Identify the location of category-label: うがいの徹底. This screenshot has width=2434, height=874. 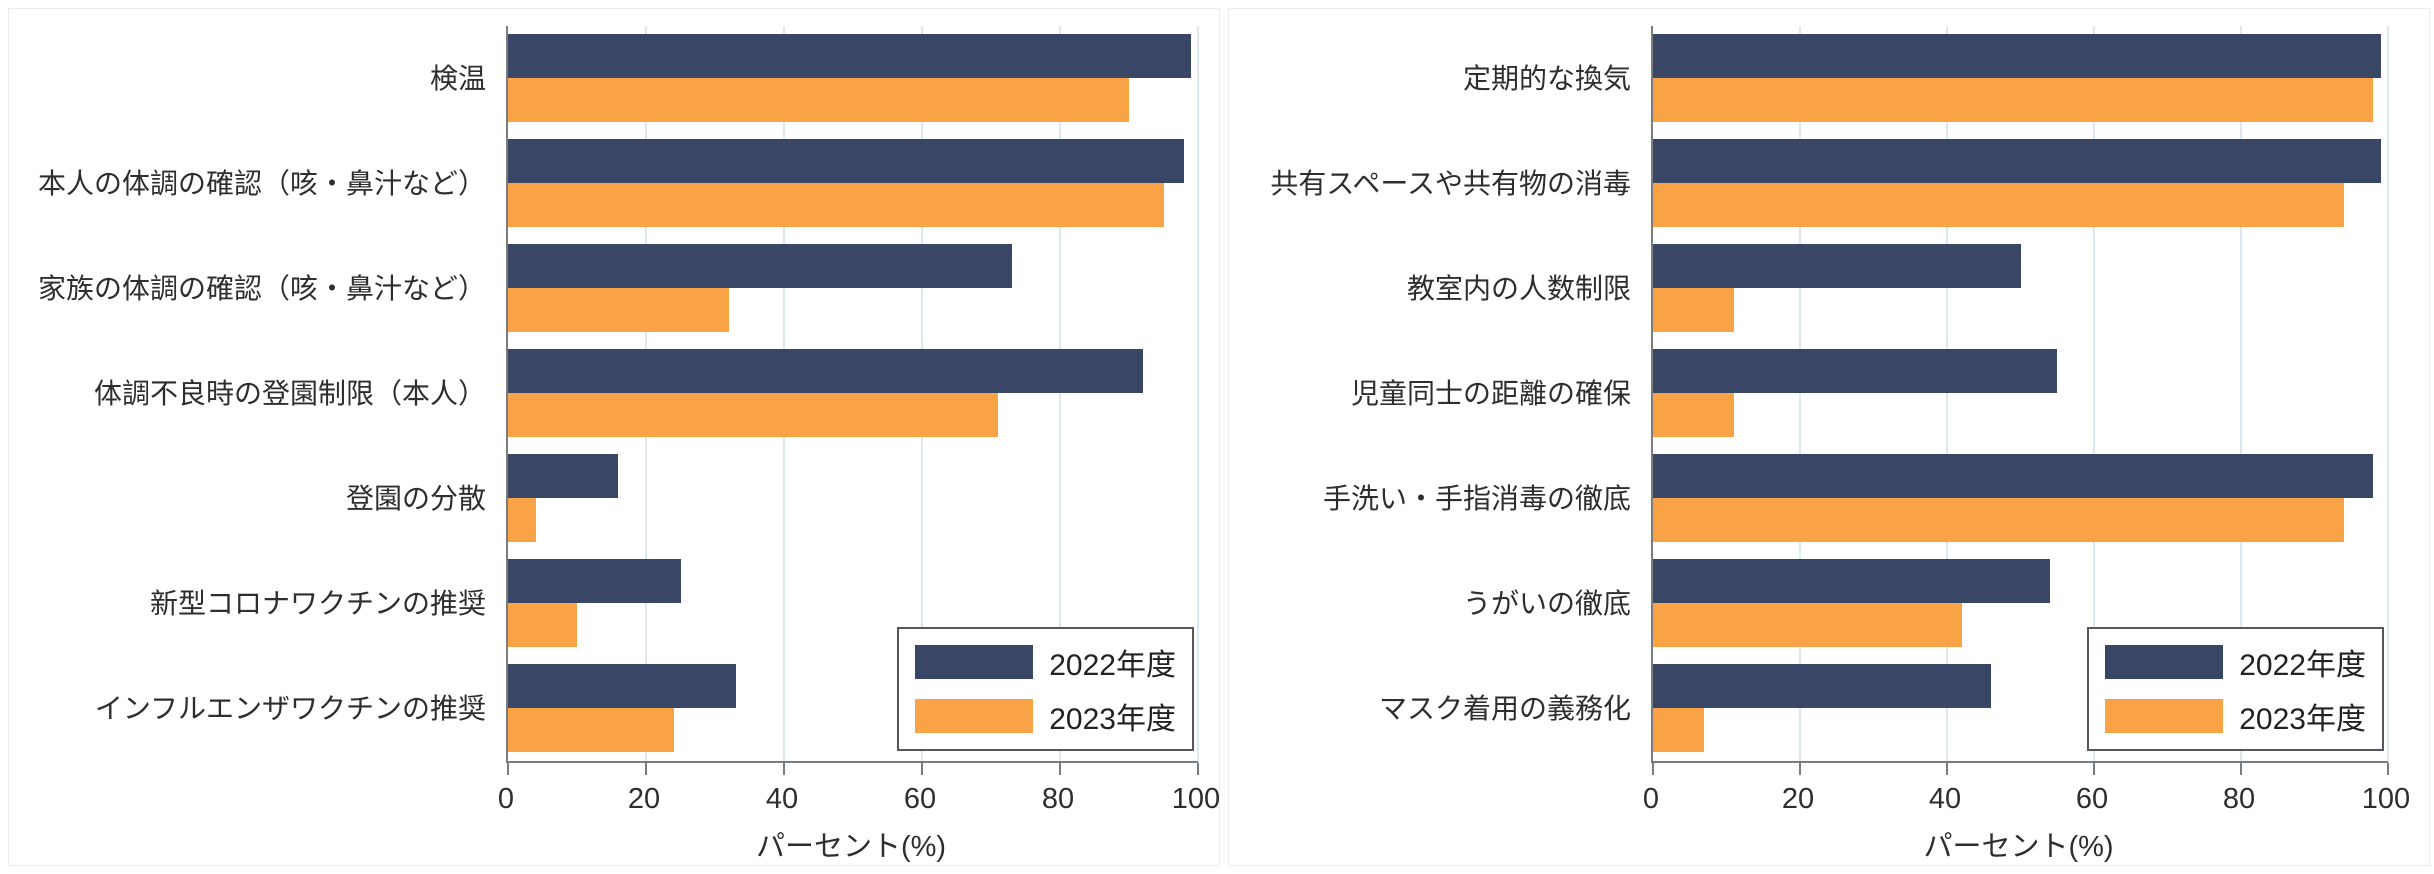
(1546, 603).